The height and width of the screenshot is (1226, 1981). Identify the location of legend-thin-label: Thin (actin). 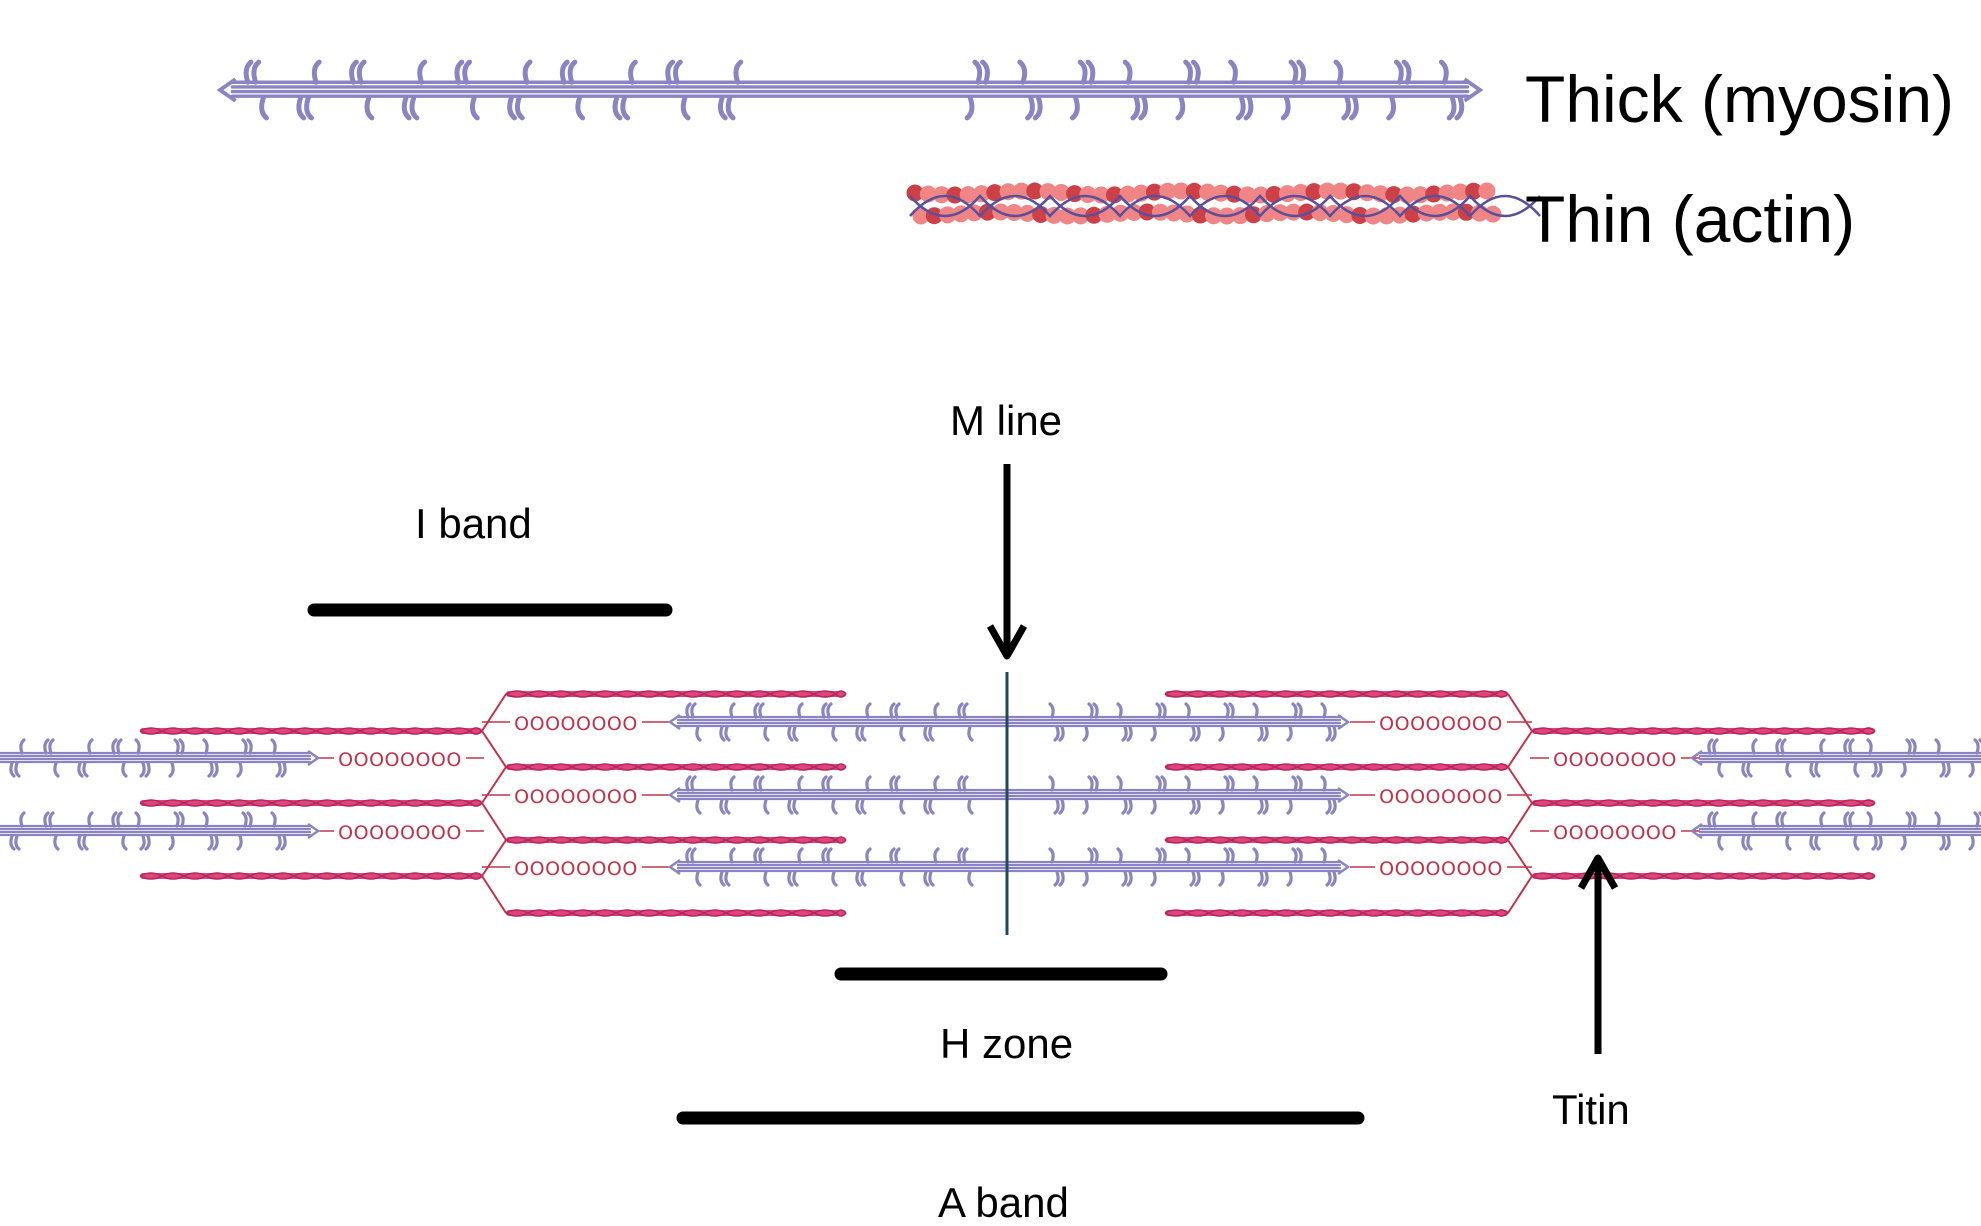
(1690, 219).